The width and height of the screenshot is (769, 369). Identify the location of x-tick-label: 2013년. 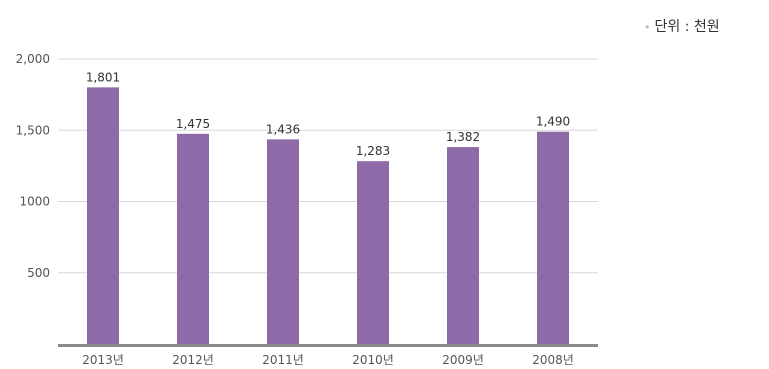
(103, 360).